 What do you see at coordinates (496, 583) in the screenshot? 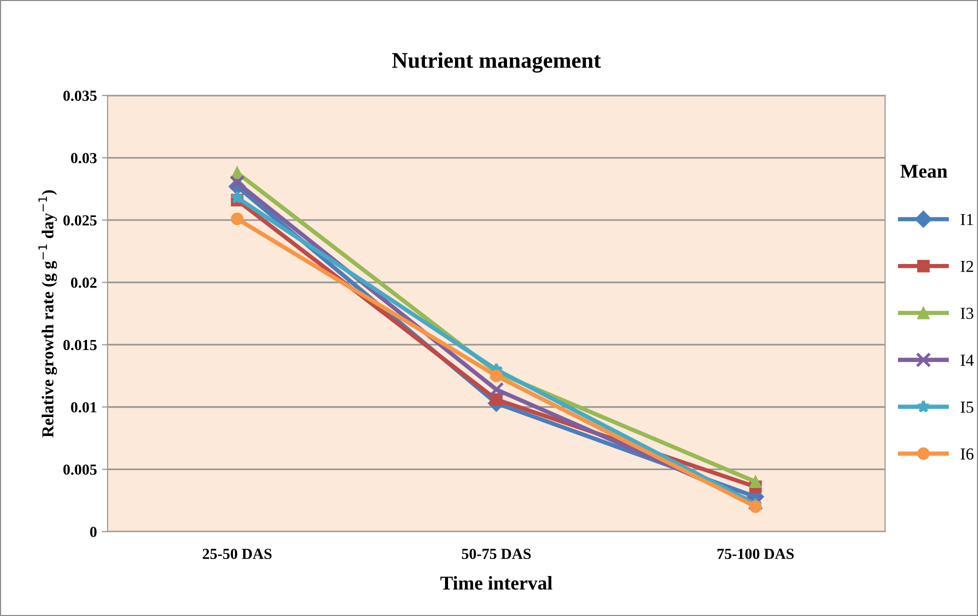
I see `x-axis-title: Time interval` at bounding box center [496, 583].